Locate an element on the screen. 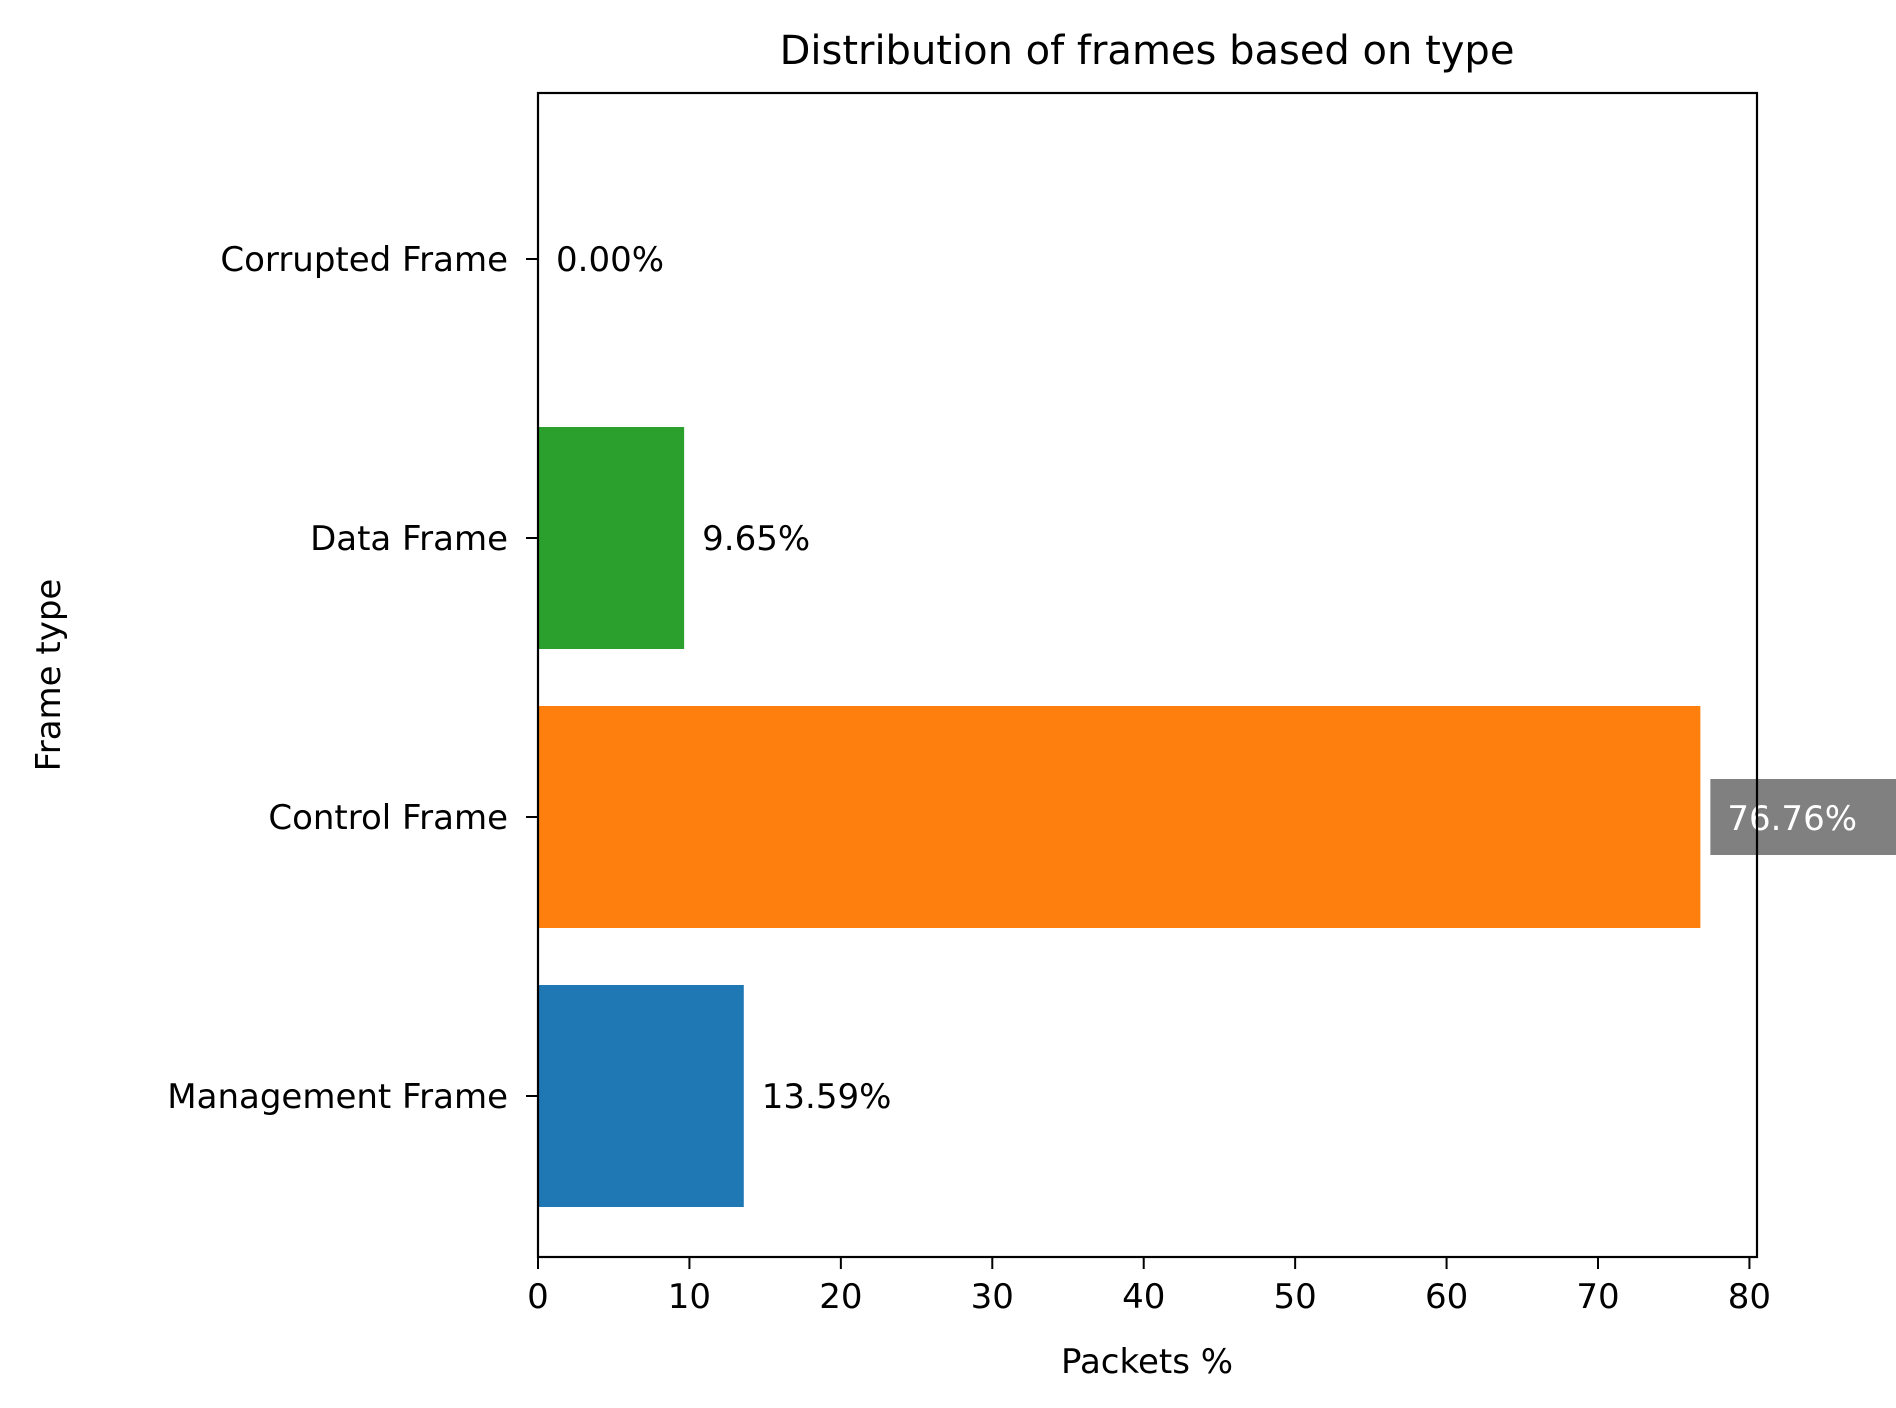 The image size is (1896, 1408). chart-title: Distribution of frames based on type is located at coordinates (1147, 51).